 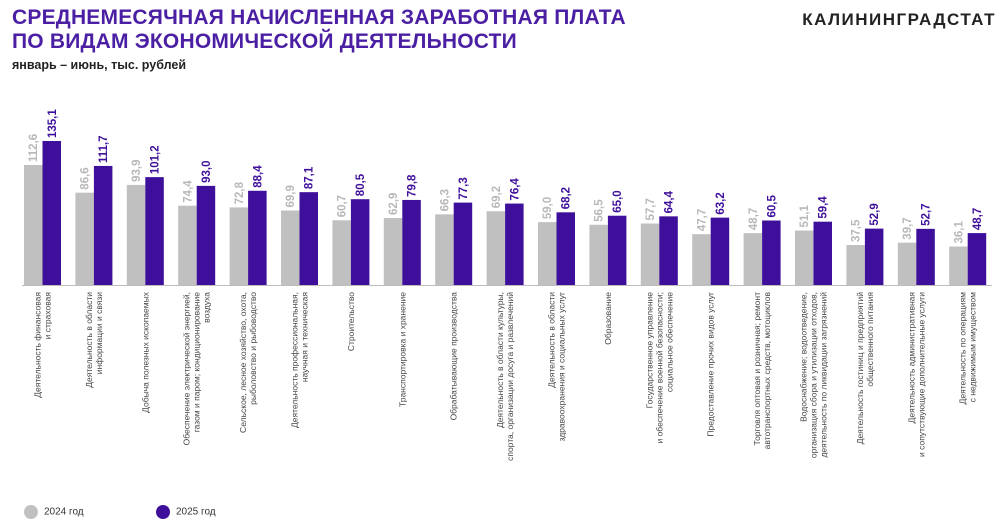 I want to click on category-label: Деятельность профессиональная,, so click(x=295, y=360).